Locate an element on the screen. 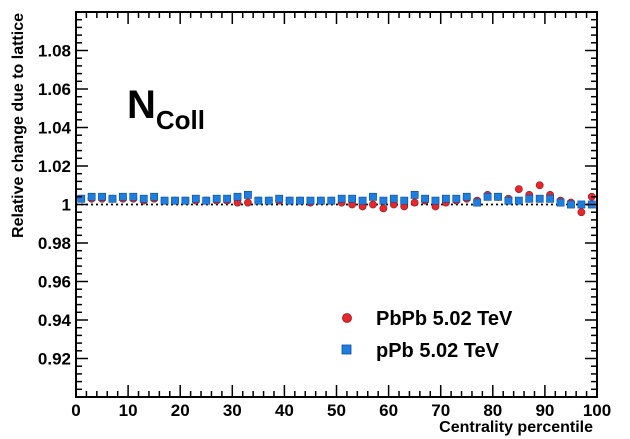 This screenshot has width=630, height=439. x-tick-label: 20 is located at coordinates (180, 410).